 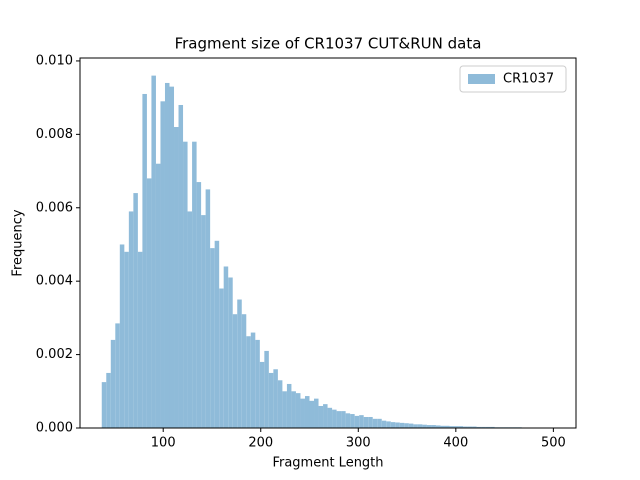 I want to click on y-tick-label: 0.004, so click(x=54, y=281).